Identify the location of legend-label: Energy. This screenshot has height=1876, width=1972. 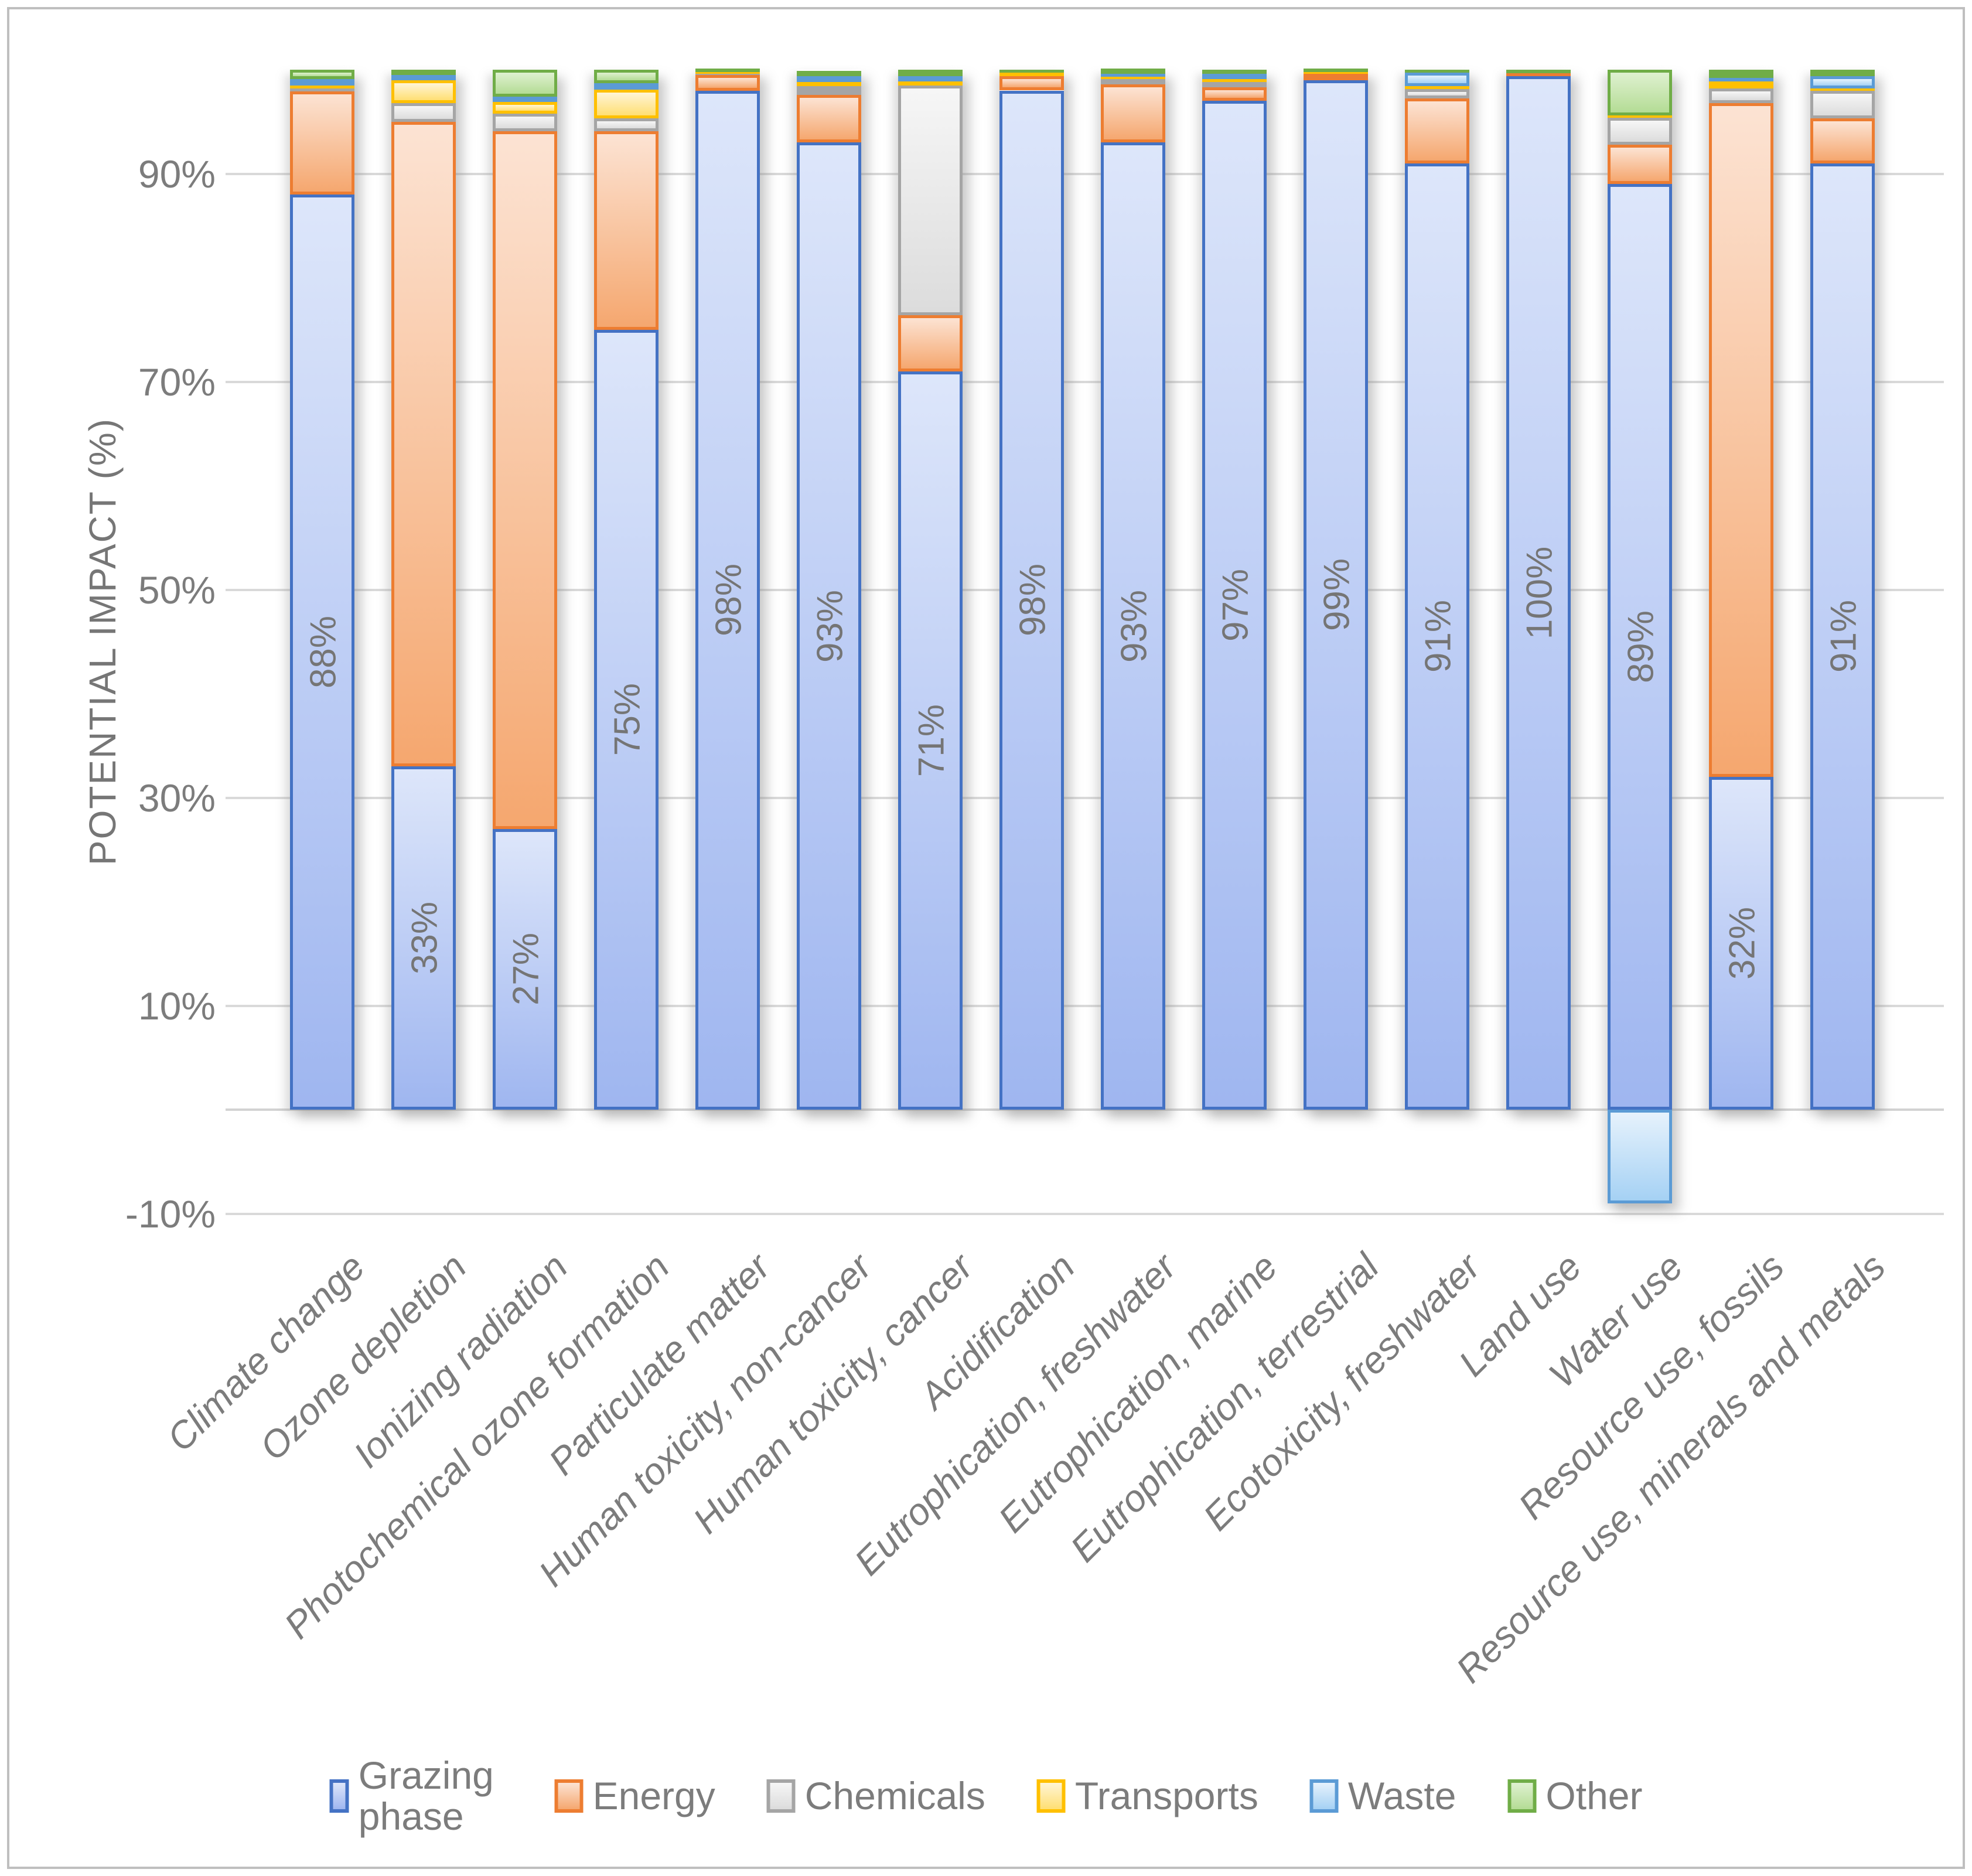
(653, 1795).